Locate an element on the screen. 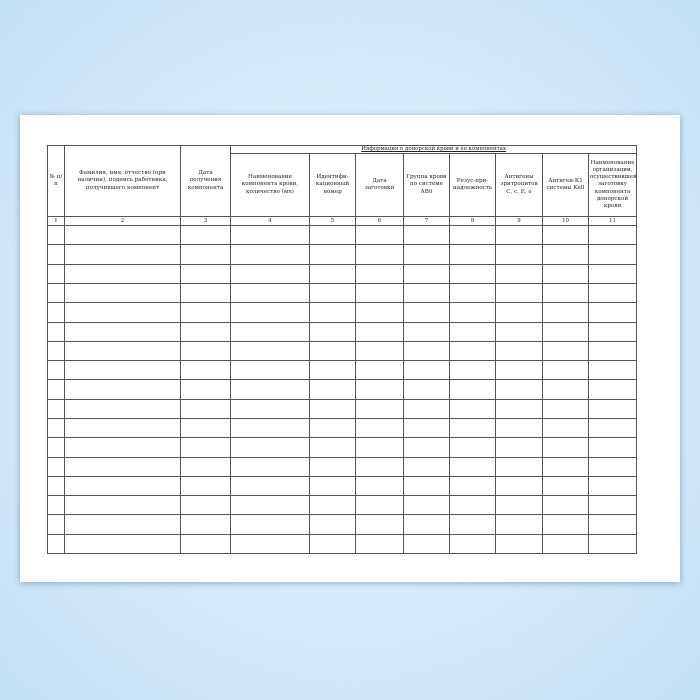 Image resolution: width=700 pixels, height=700 pixels. column-number: 1 is located at coordinates (56, 221).